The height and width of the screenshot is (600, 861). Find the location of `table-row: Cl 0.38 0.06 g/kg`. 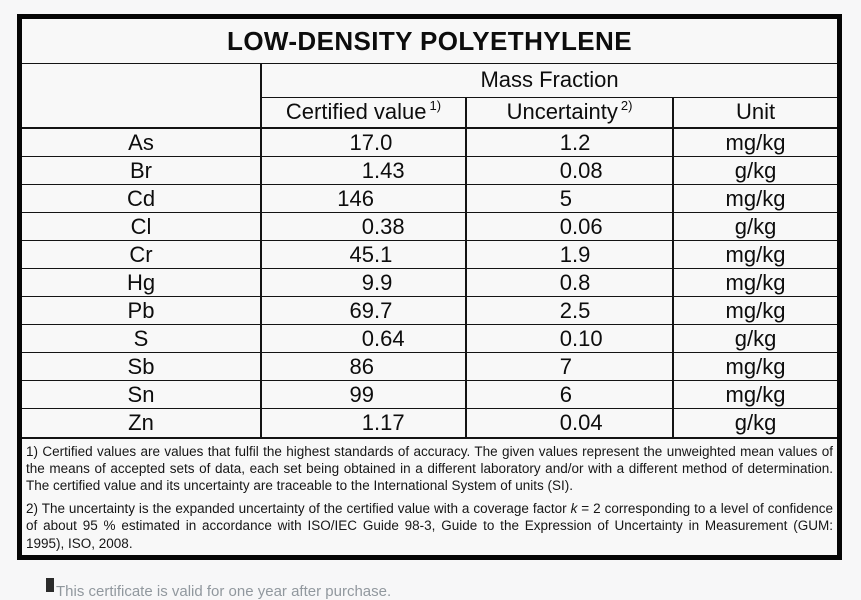

table-row: Cl 0.38 0.06 g/kg is located at coordinates (430, 226).